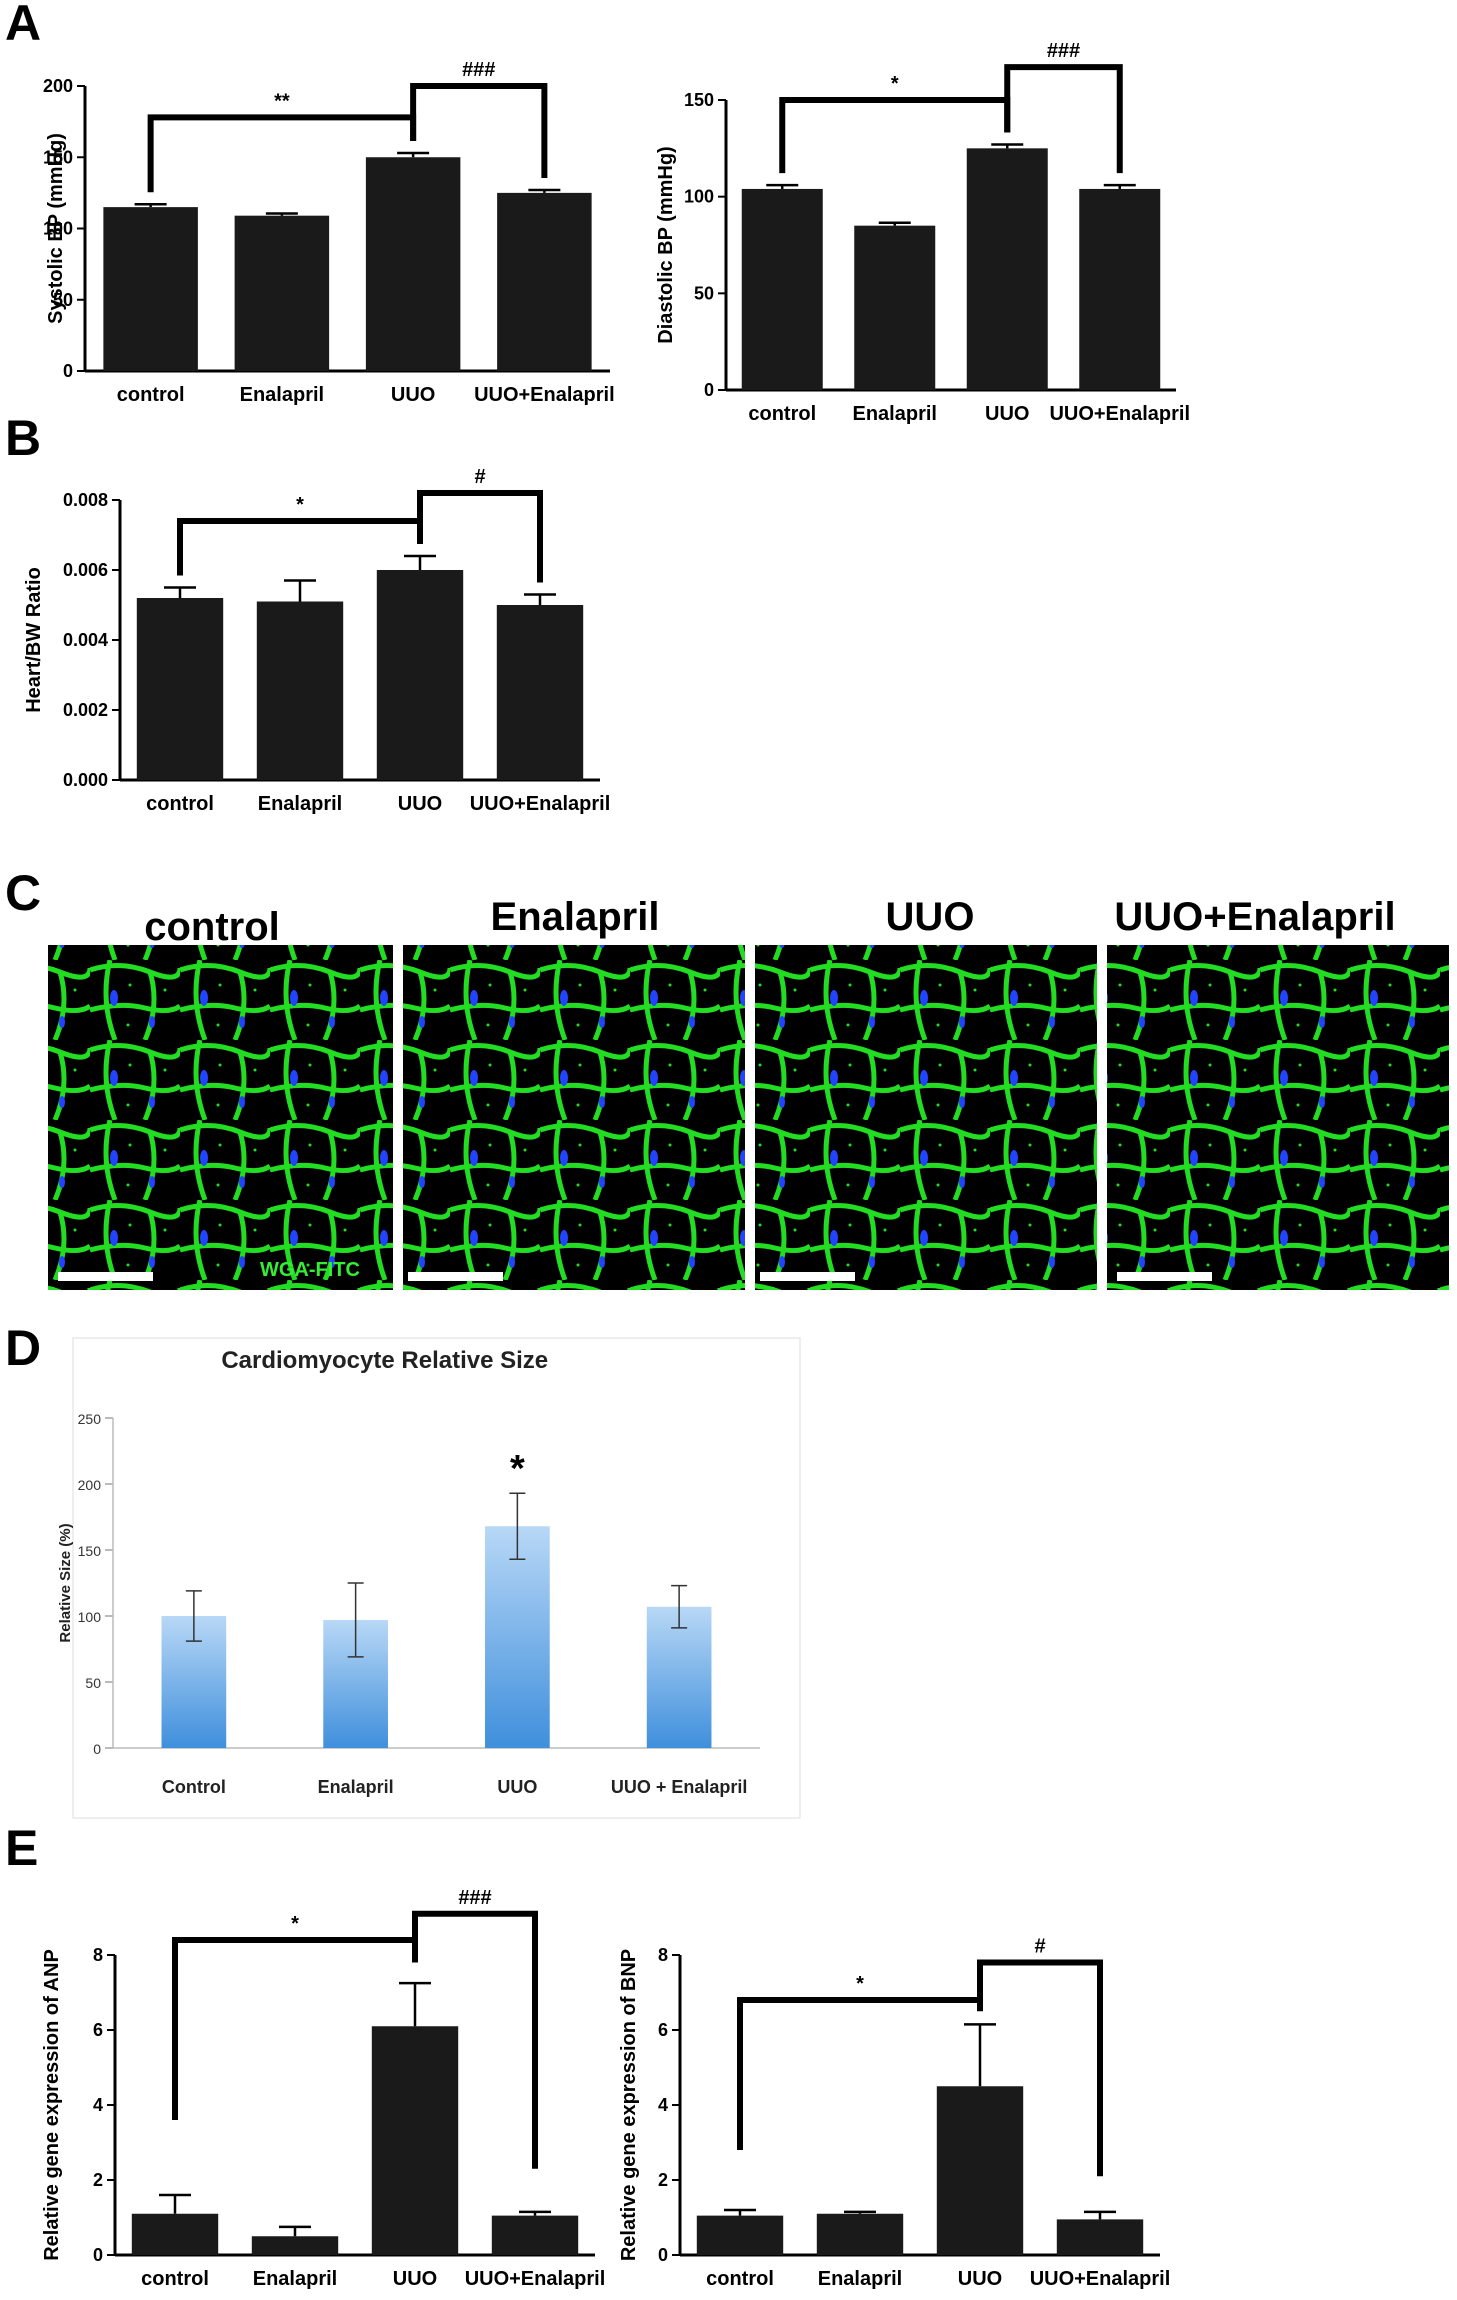  What do you see at coordinates (85, 570) in the screenshot?
I see `y-tick-label: 0.006` at bounding box center [85, 570].